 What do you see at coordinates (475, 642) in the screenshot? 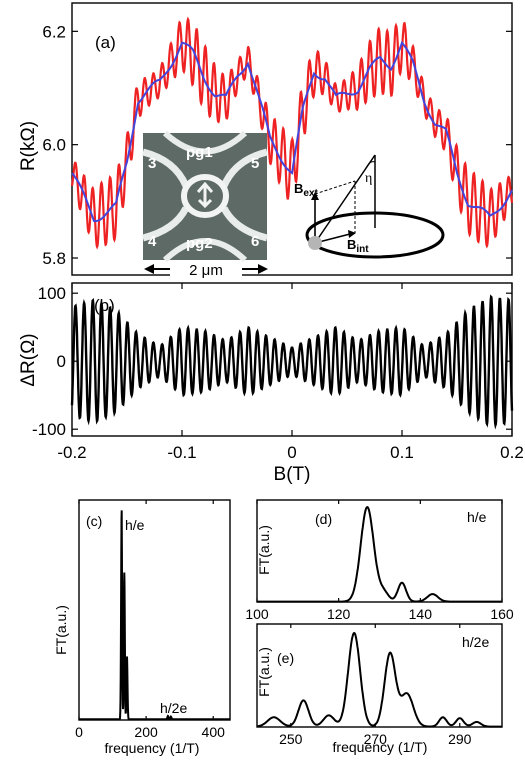
I see `panel-e-annotation: h/2e` at bounding box center [475, 642].